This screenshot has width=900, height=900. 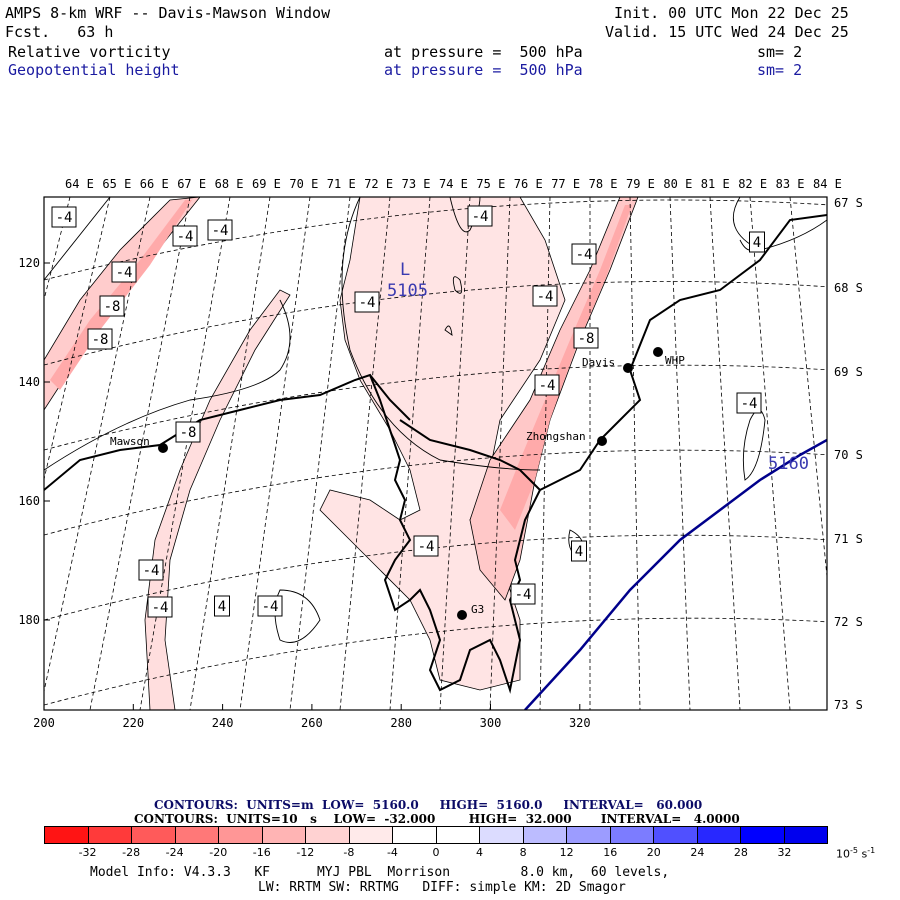 What do you see at coordinates (44, 723) in the screenshot?
I see `x-tick-label: 200` at bounding box center [44, 723].